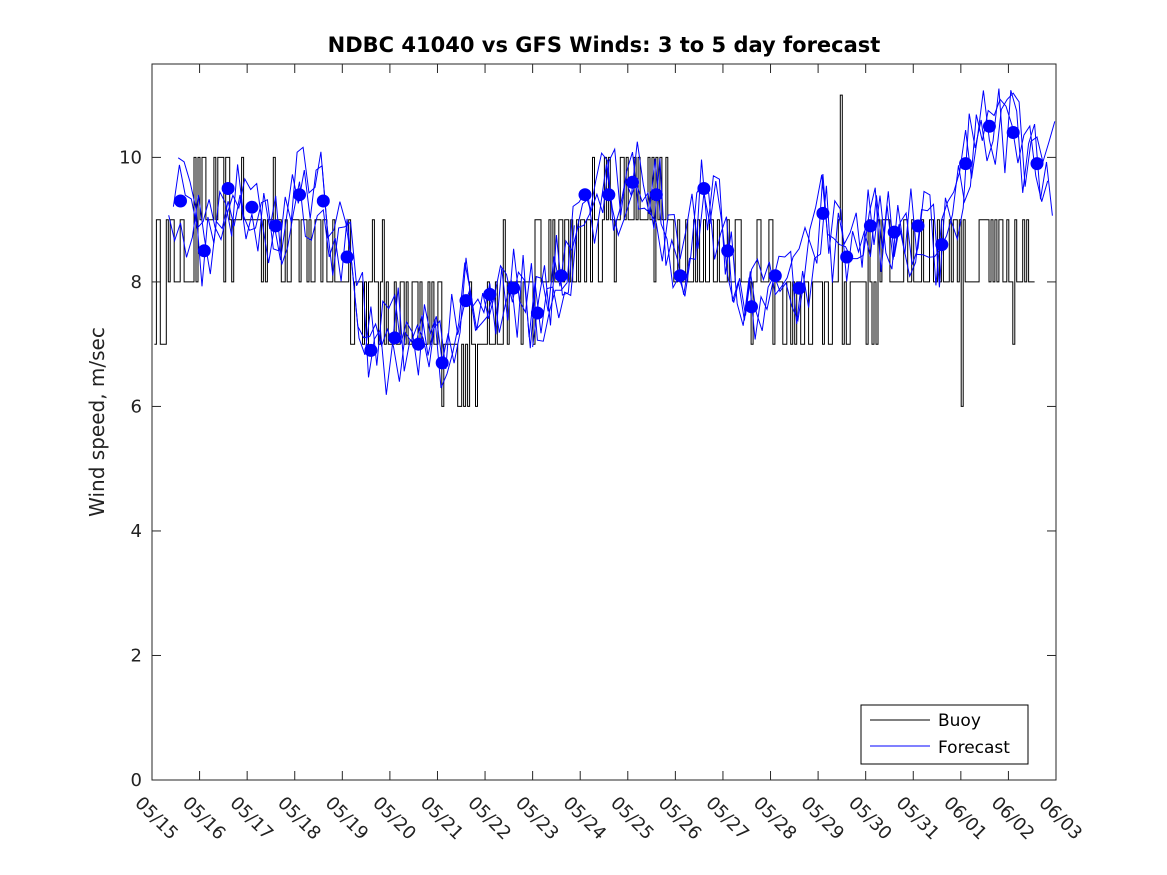 This screenshot has height=875, width=1167. Describe the element at coordinates (97, 422) in the screenshot. I see `y-axis-label: Wind speed, m/sec` at that location.